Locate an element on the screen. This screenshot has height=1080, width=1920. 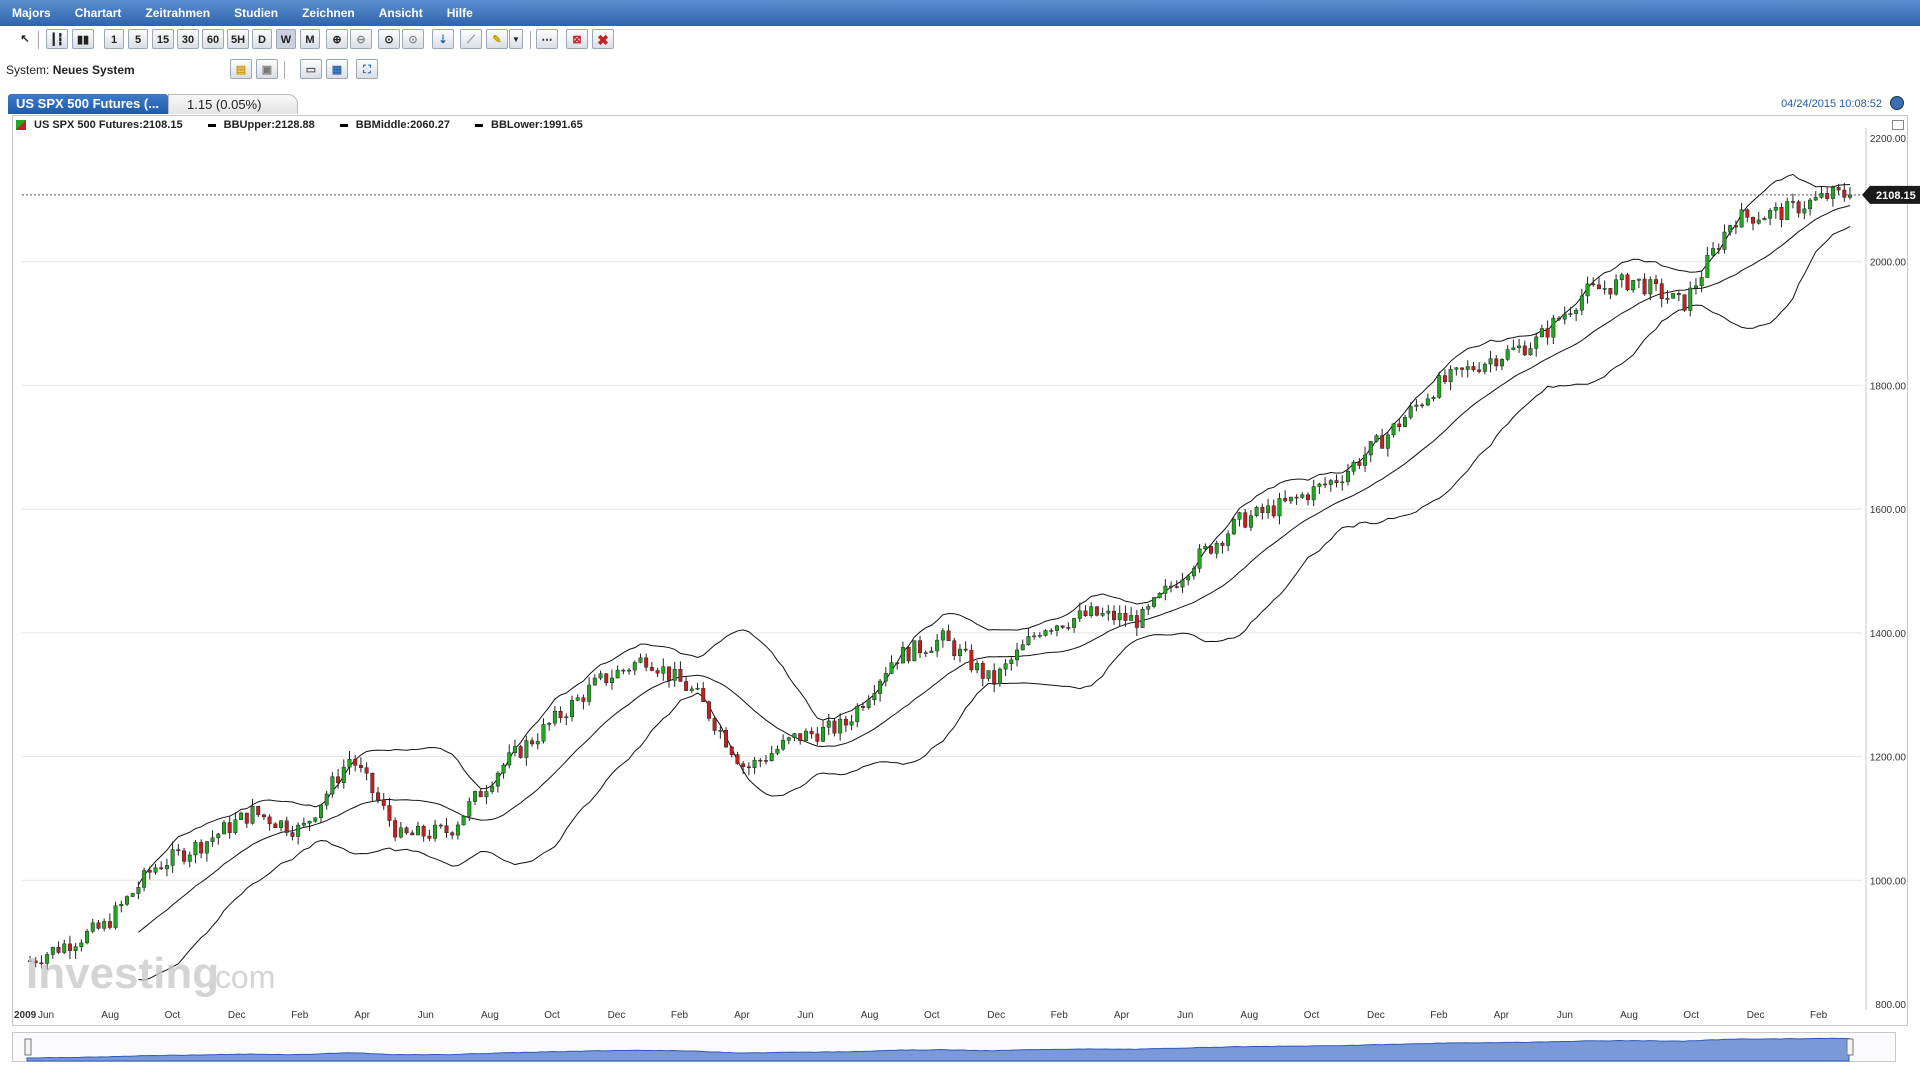
draw-line-icon: ⟋ is located at coordinates (471, 39).